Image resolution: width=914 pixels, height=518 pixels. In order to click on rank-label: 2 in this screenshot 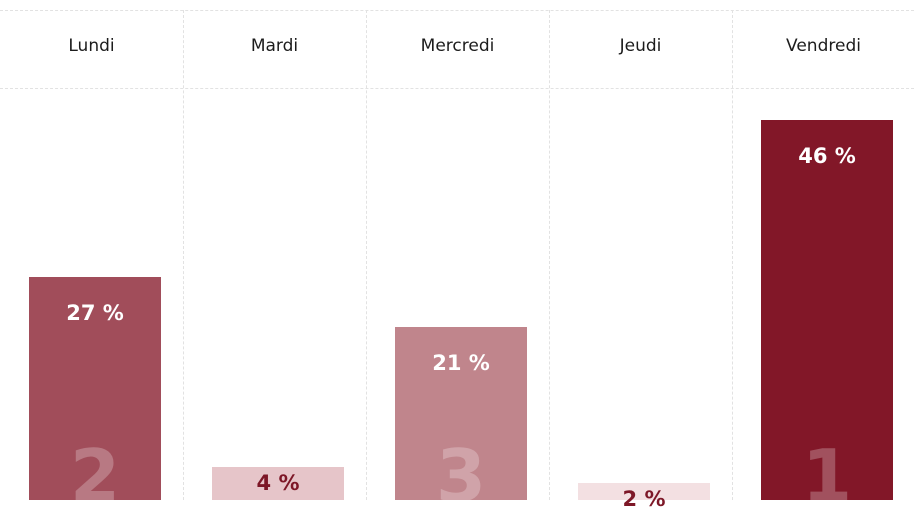, I will do `click(95, 476)`.